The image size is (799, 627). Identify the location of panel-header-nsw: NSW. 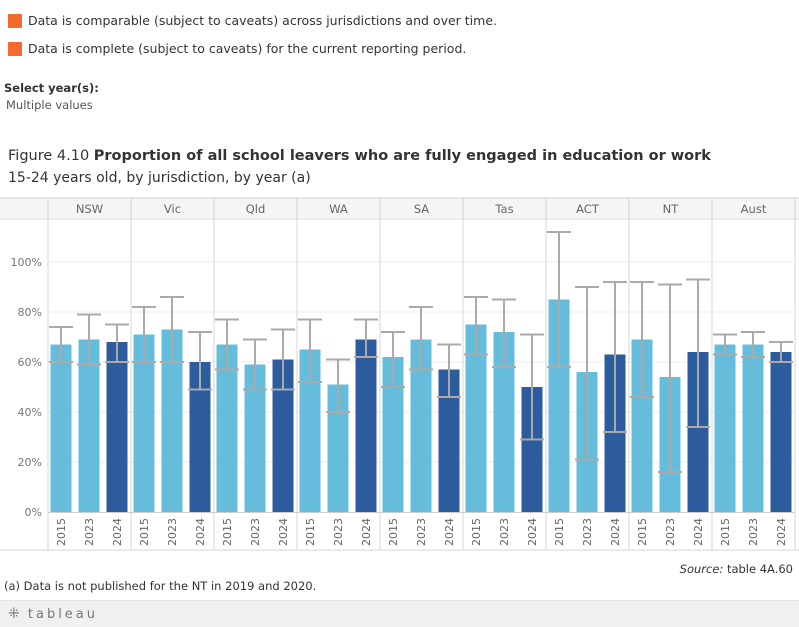
(89, 209).